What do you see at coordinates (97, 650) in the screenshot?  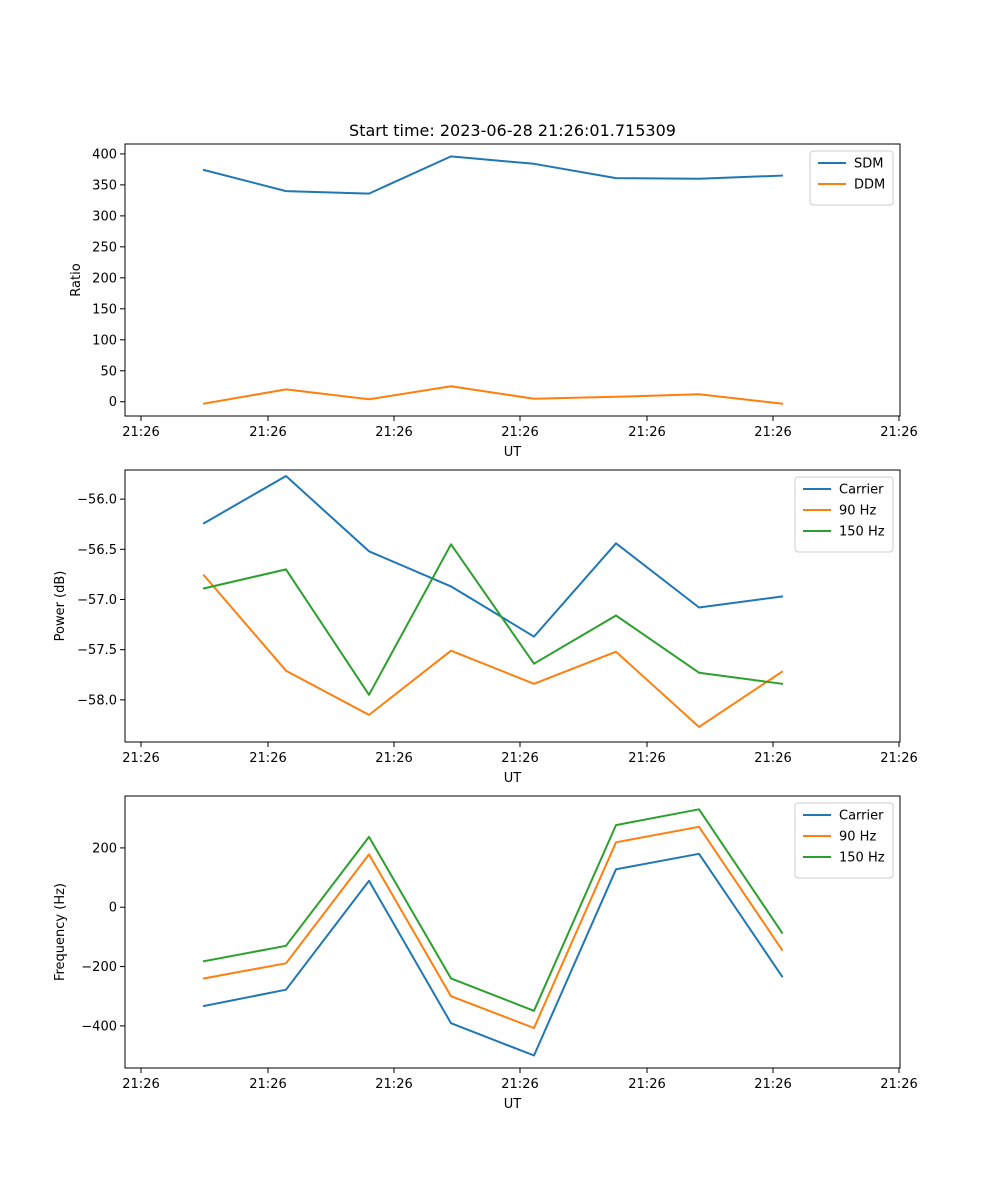 I see `power-y-tick-label: −57.5` at bounding box center [97, 650].